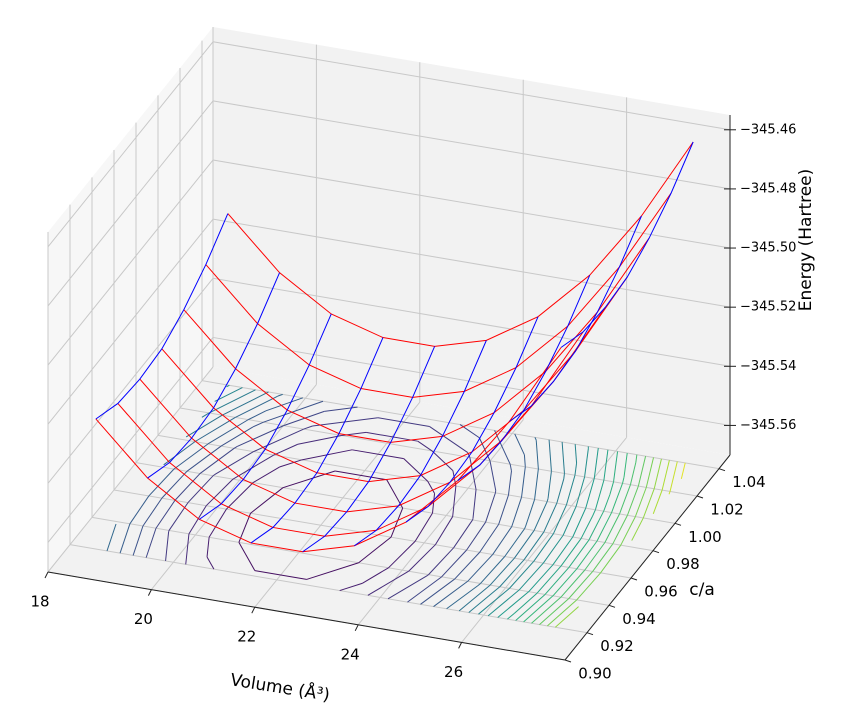 The image size is (852, 719). Describe the element at coordinates (768, 307) in the screenshot. I see `z-tick-label: −345.52` at that location.